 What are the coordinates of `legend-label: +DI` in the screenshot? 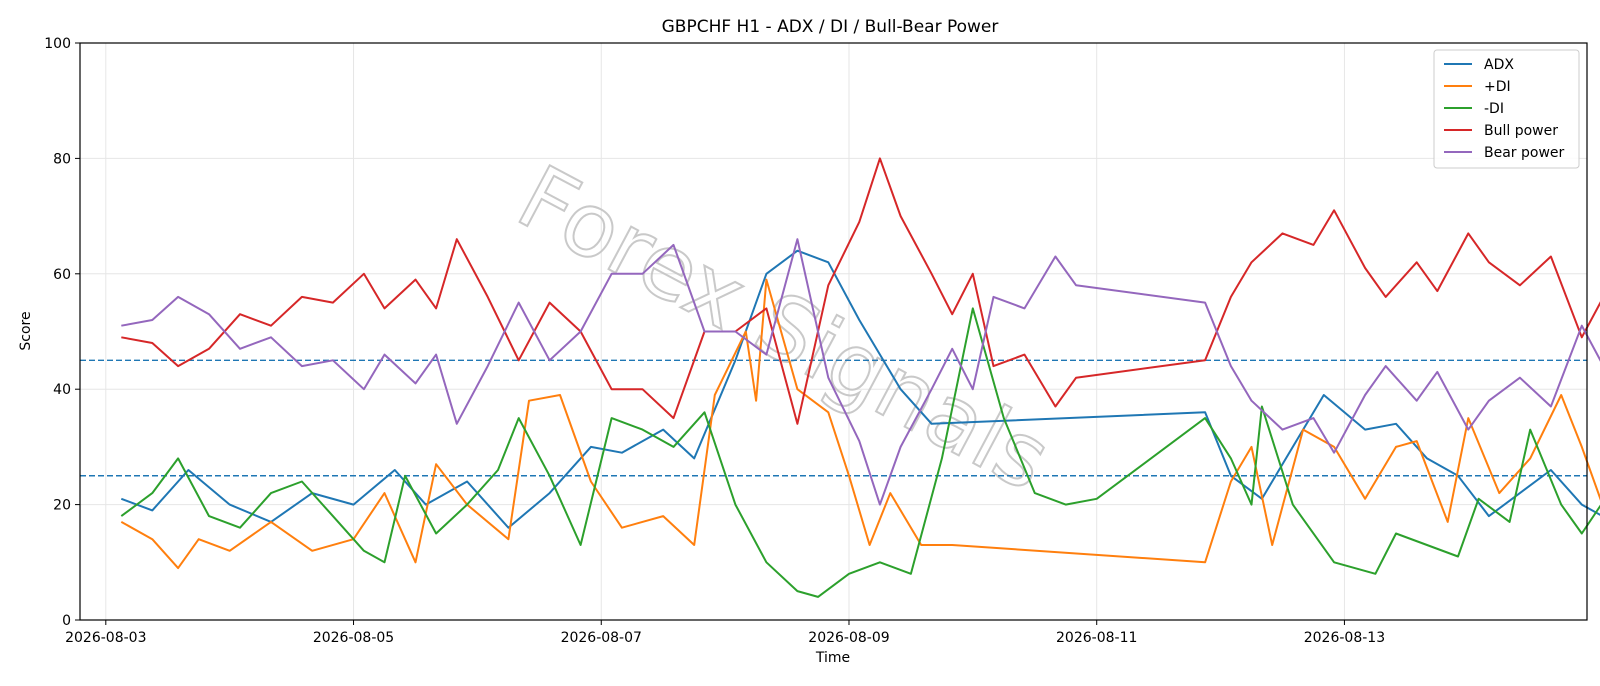 It's located at (1497, 87).